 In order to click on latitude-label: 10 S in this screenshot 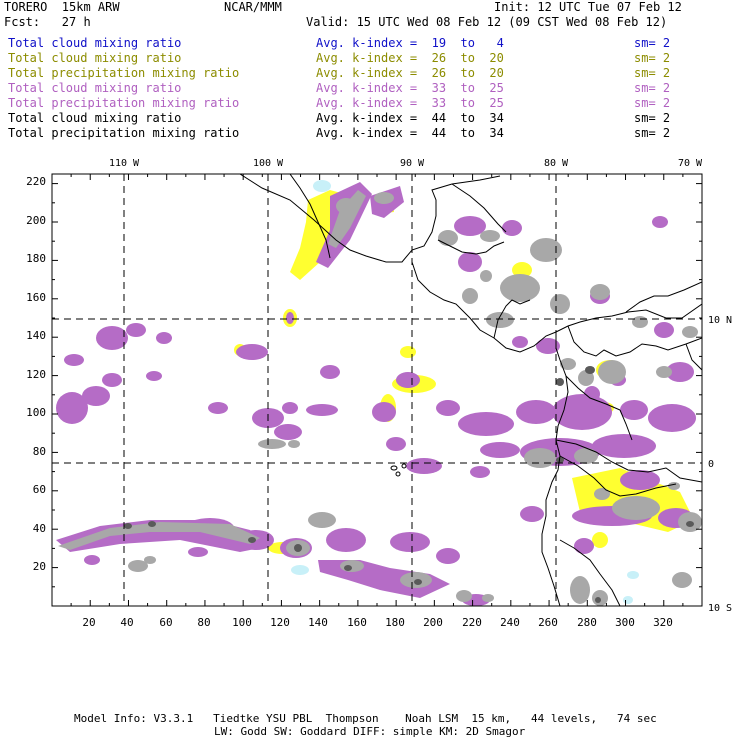, I will do `click(720, 608)`.